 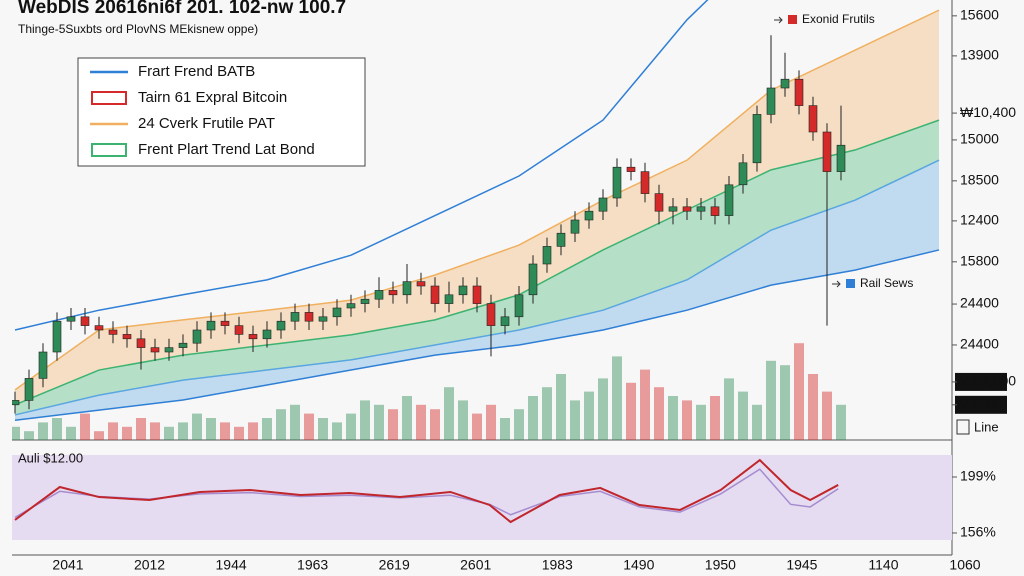 What do you see at coordinates (979, 139) in the screenshot?
I see `y-tick-label: 15000` at bounding box center [979, 139].